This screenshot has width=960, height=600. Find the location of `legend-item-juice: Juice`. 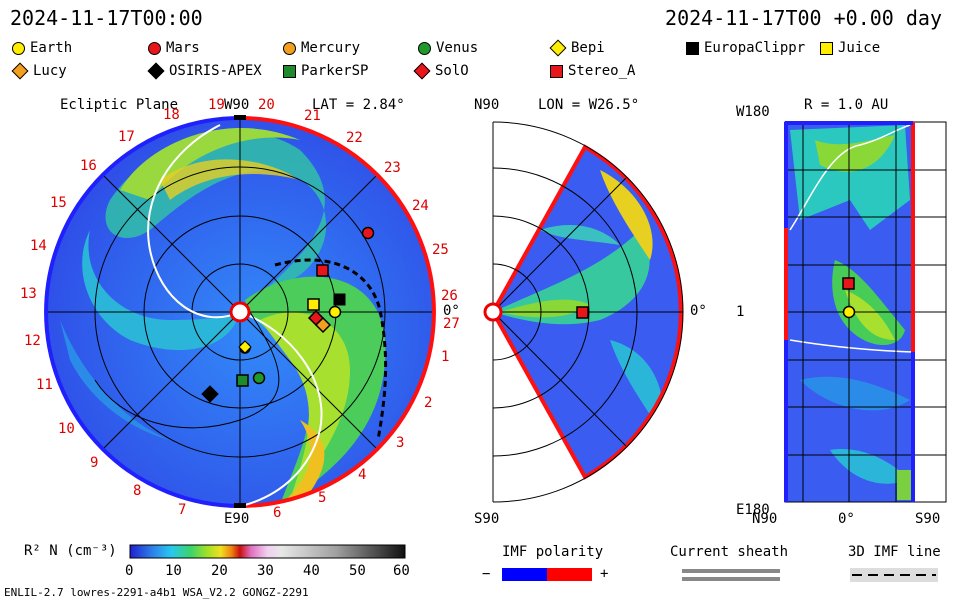

legend-item-juice: Juice is located at coordinates (850, 48).